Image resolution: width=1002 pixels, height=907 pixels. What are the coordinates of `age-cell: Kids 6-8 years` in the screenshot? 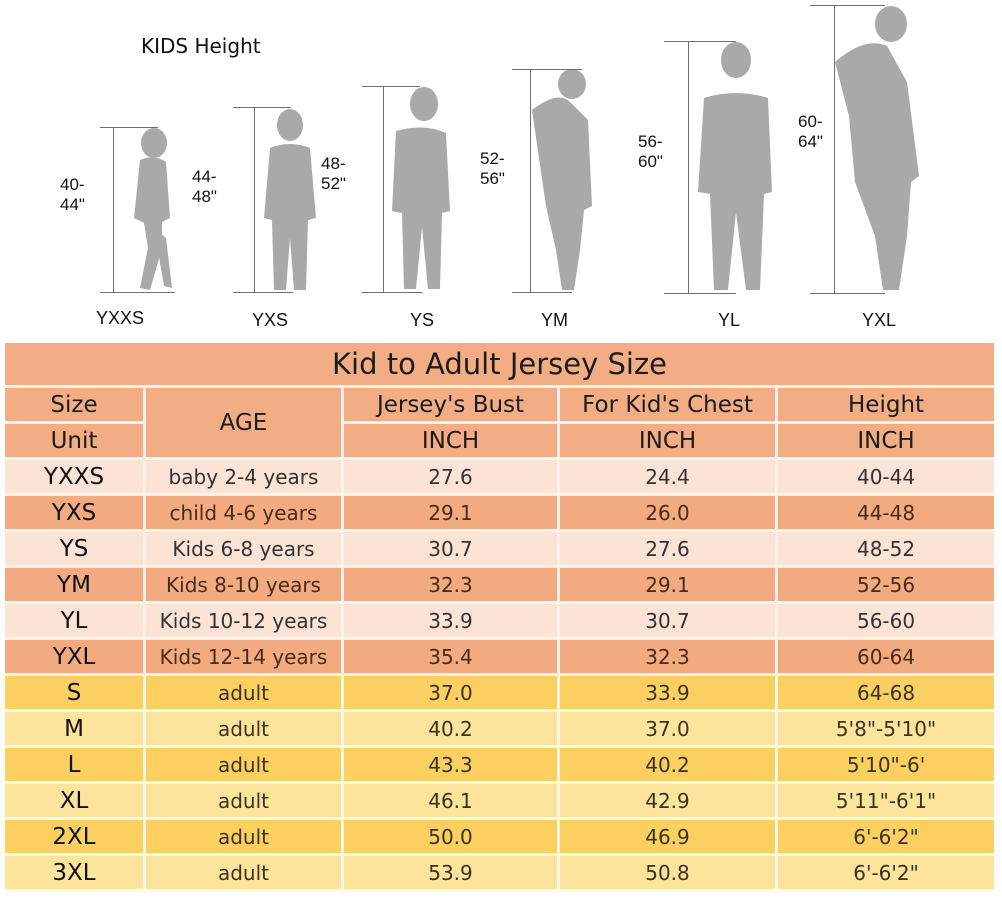 It's located at (245, 550).